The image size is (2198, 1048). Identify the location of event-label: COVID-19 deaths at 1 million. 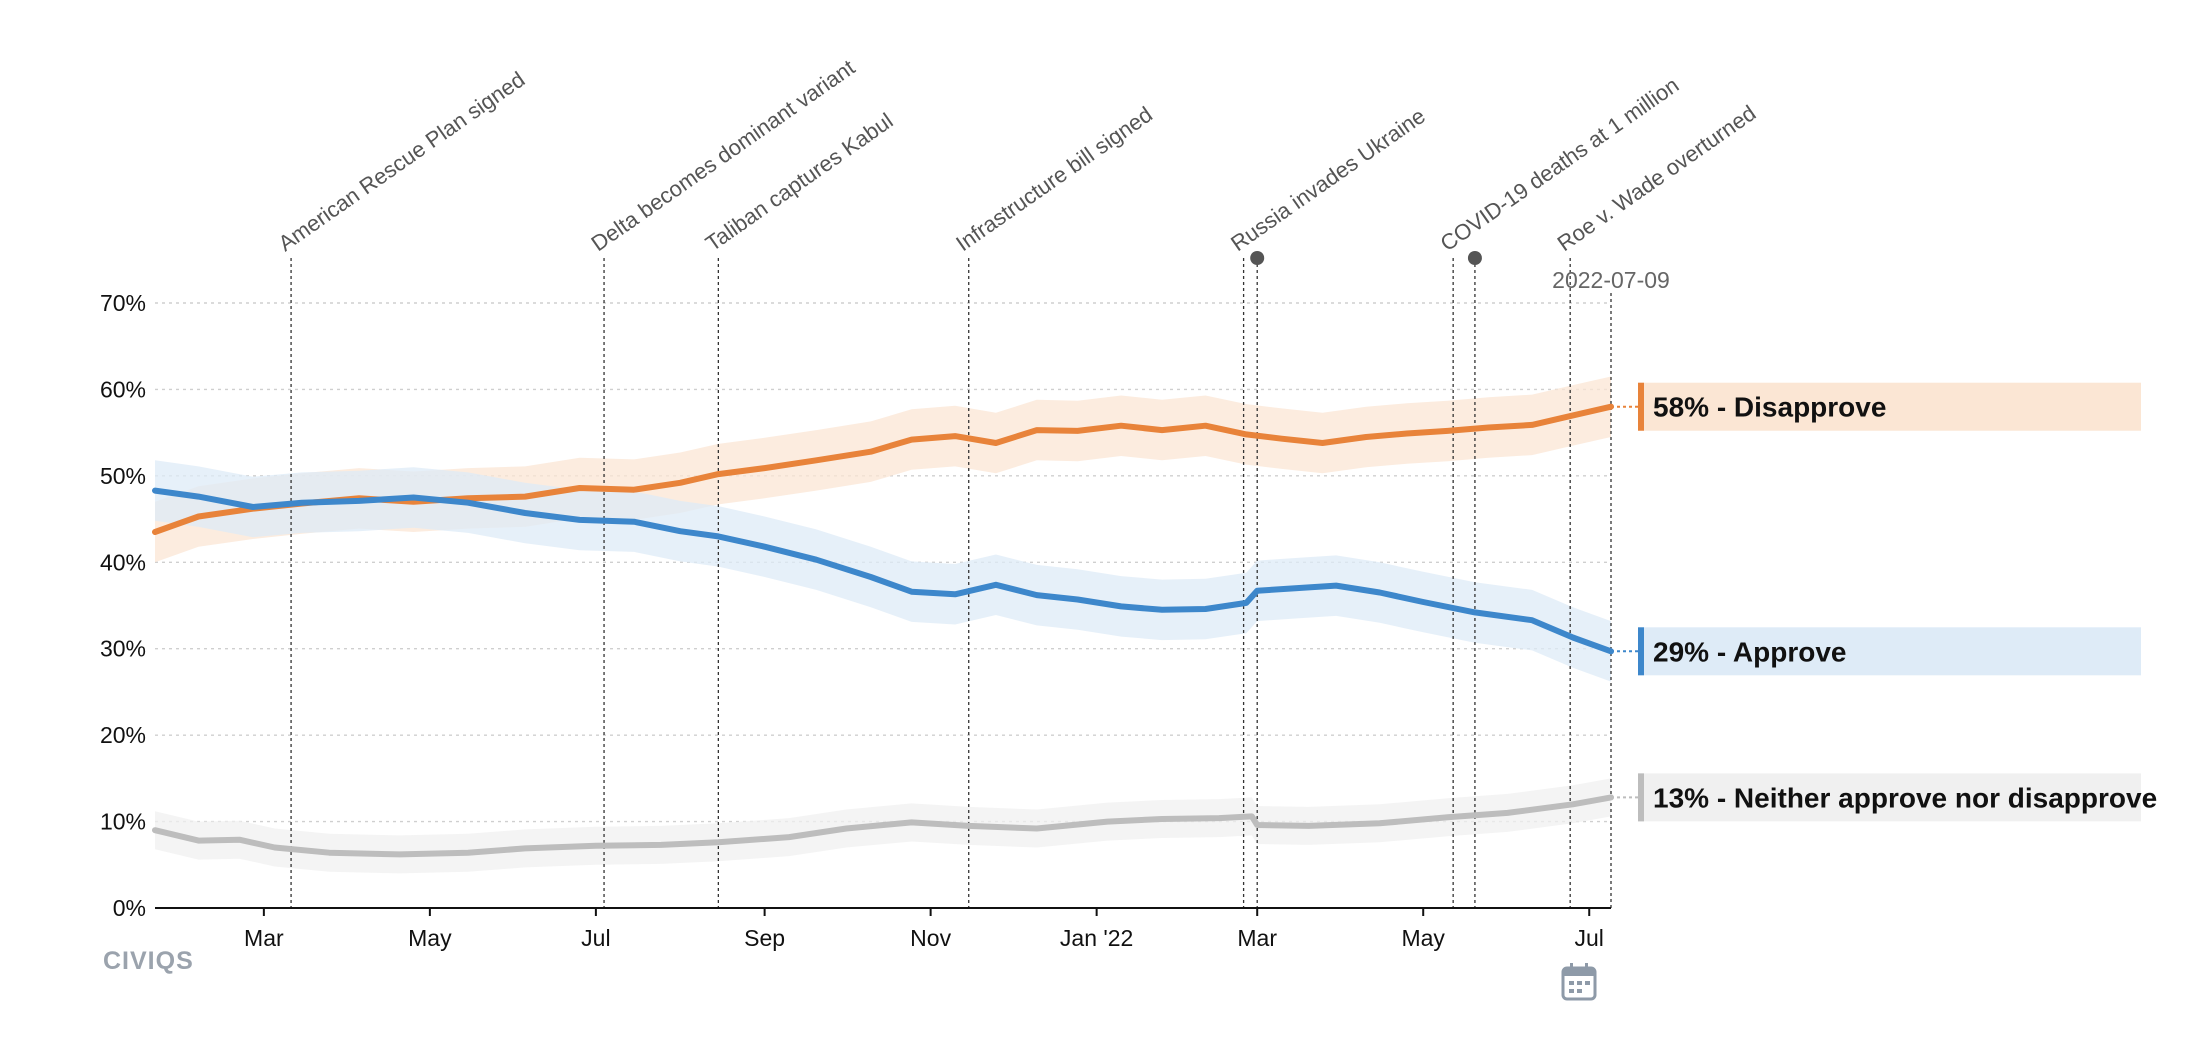
(1560, 164).